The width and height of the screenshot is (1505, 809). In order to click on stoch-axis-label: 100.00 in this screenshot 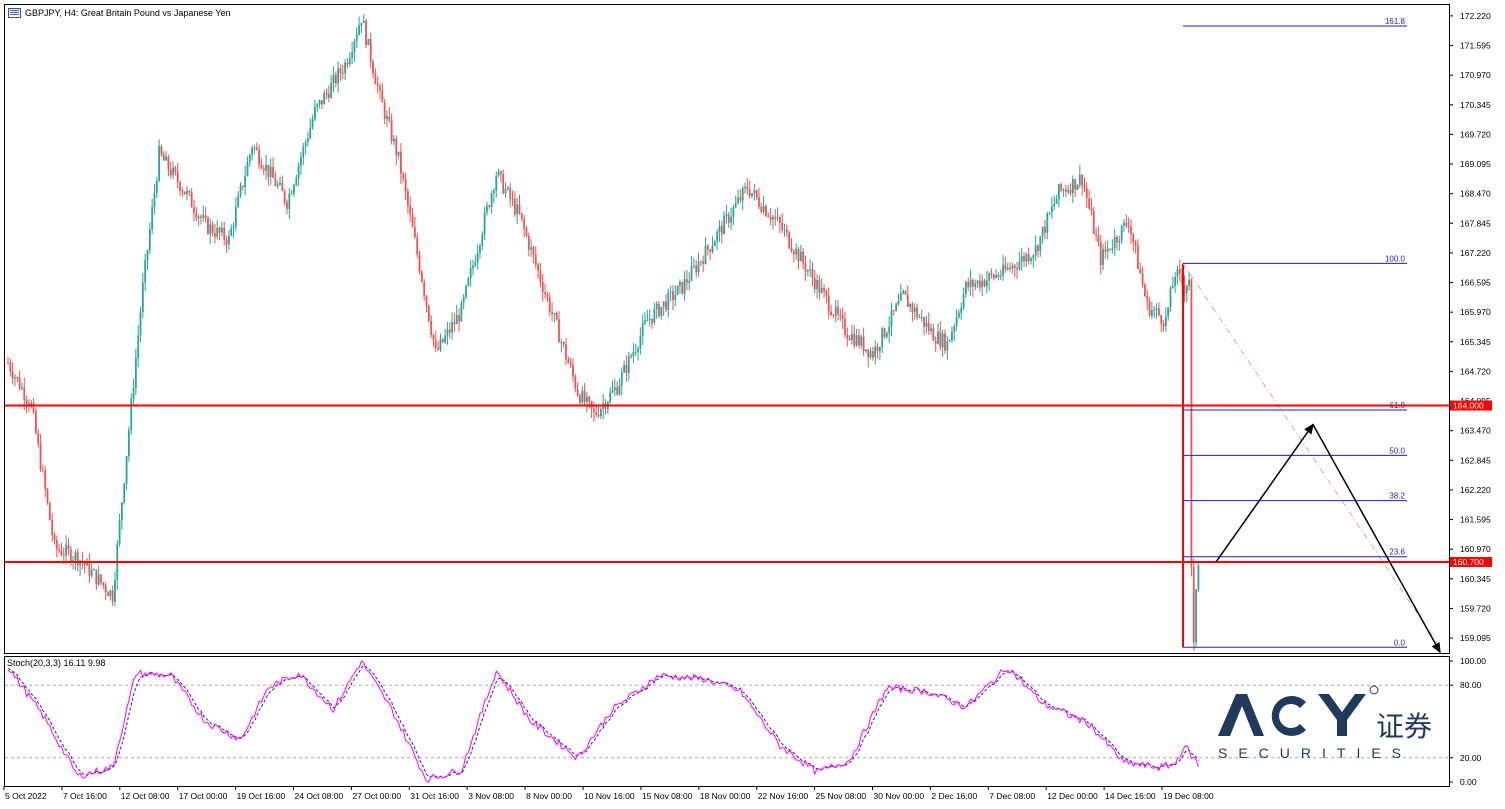, I will do `click(1473, 661)`.